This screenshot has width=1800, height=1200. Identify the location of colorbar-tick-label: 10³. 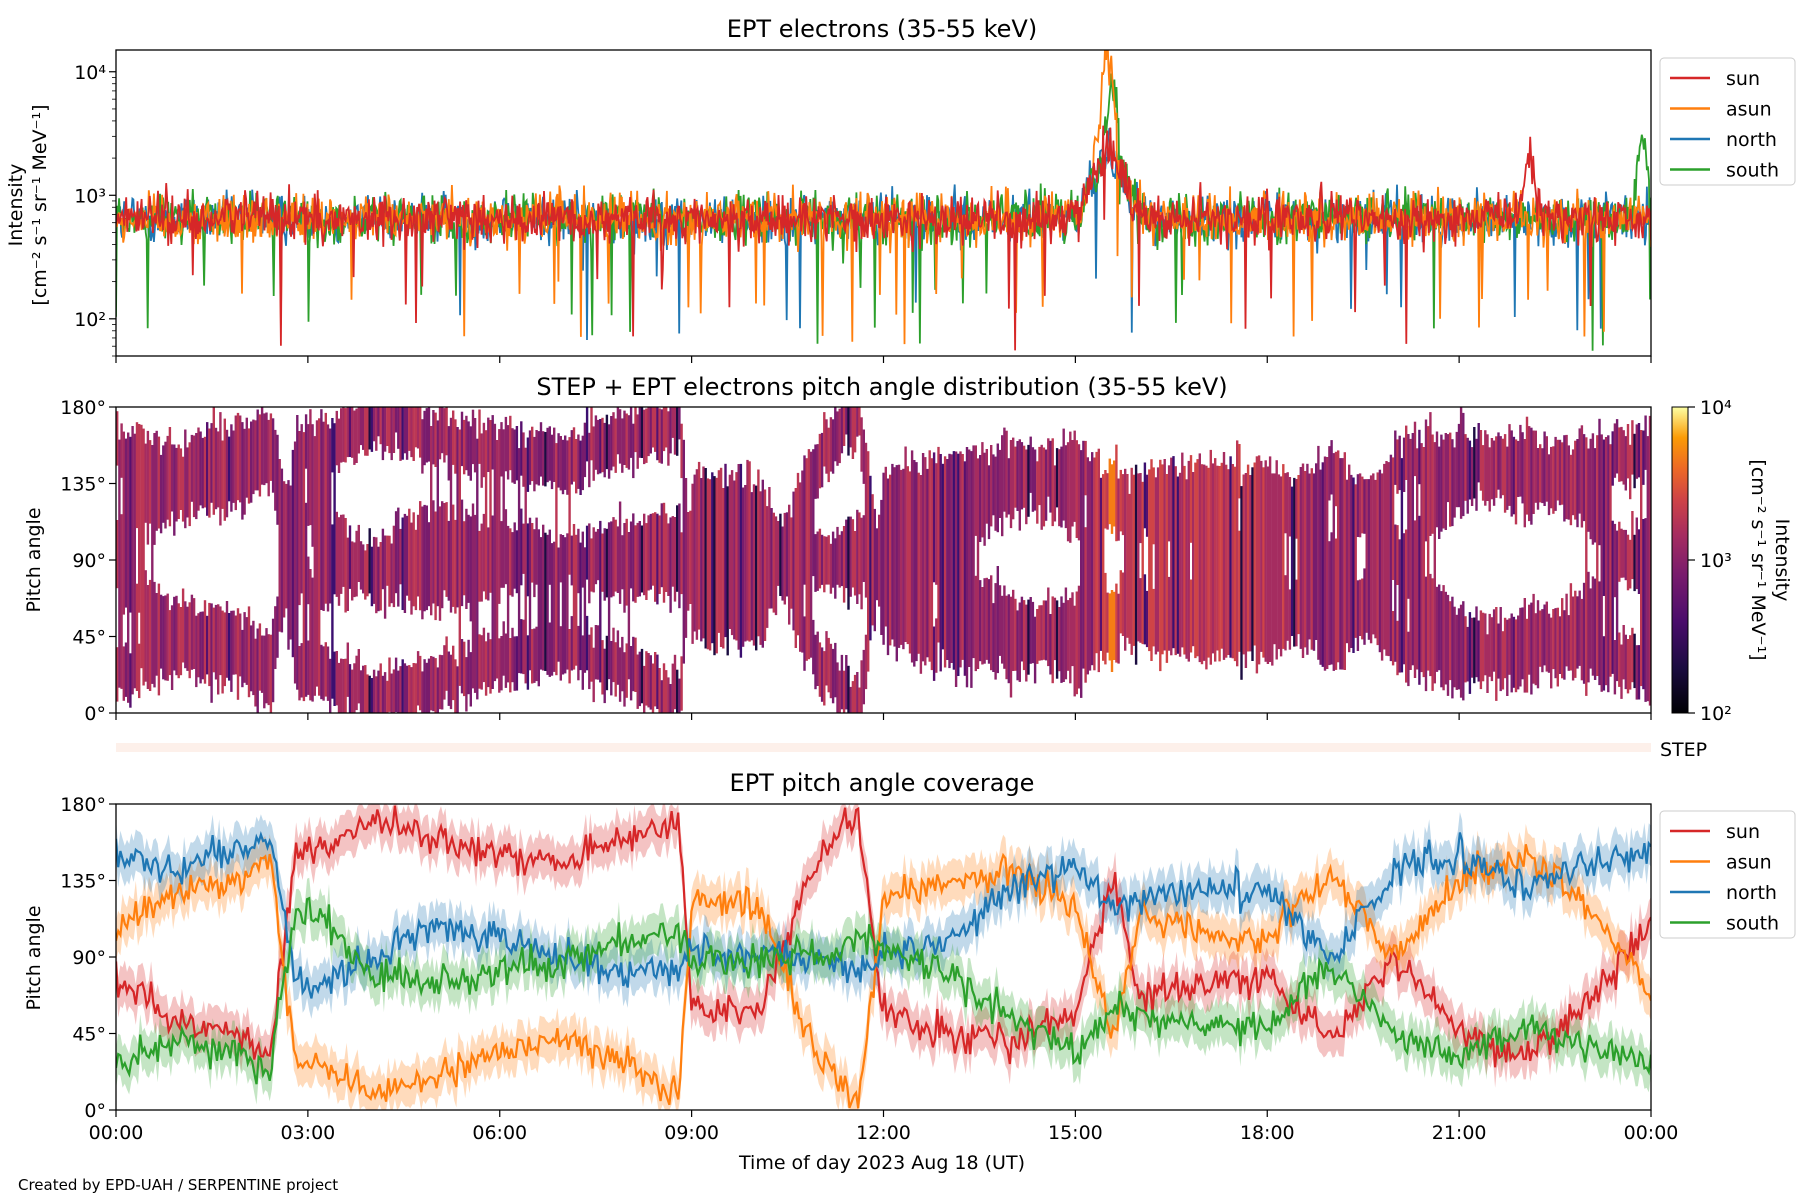
(1716, 561).